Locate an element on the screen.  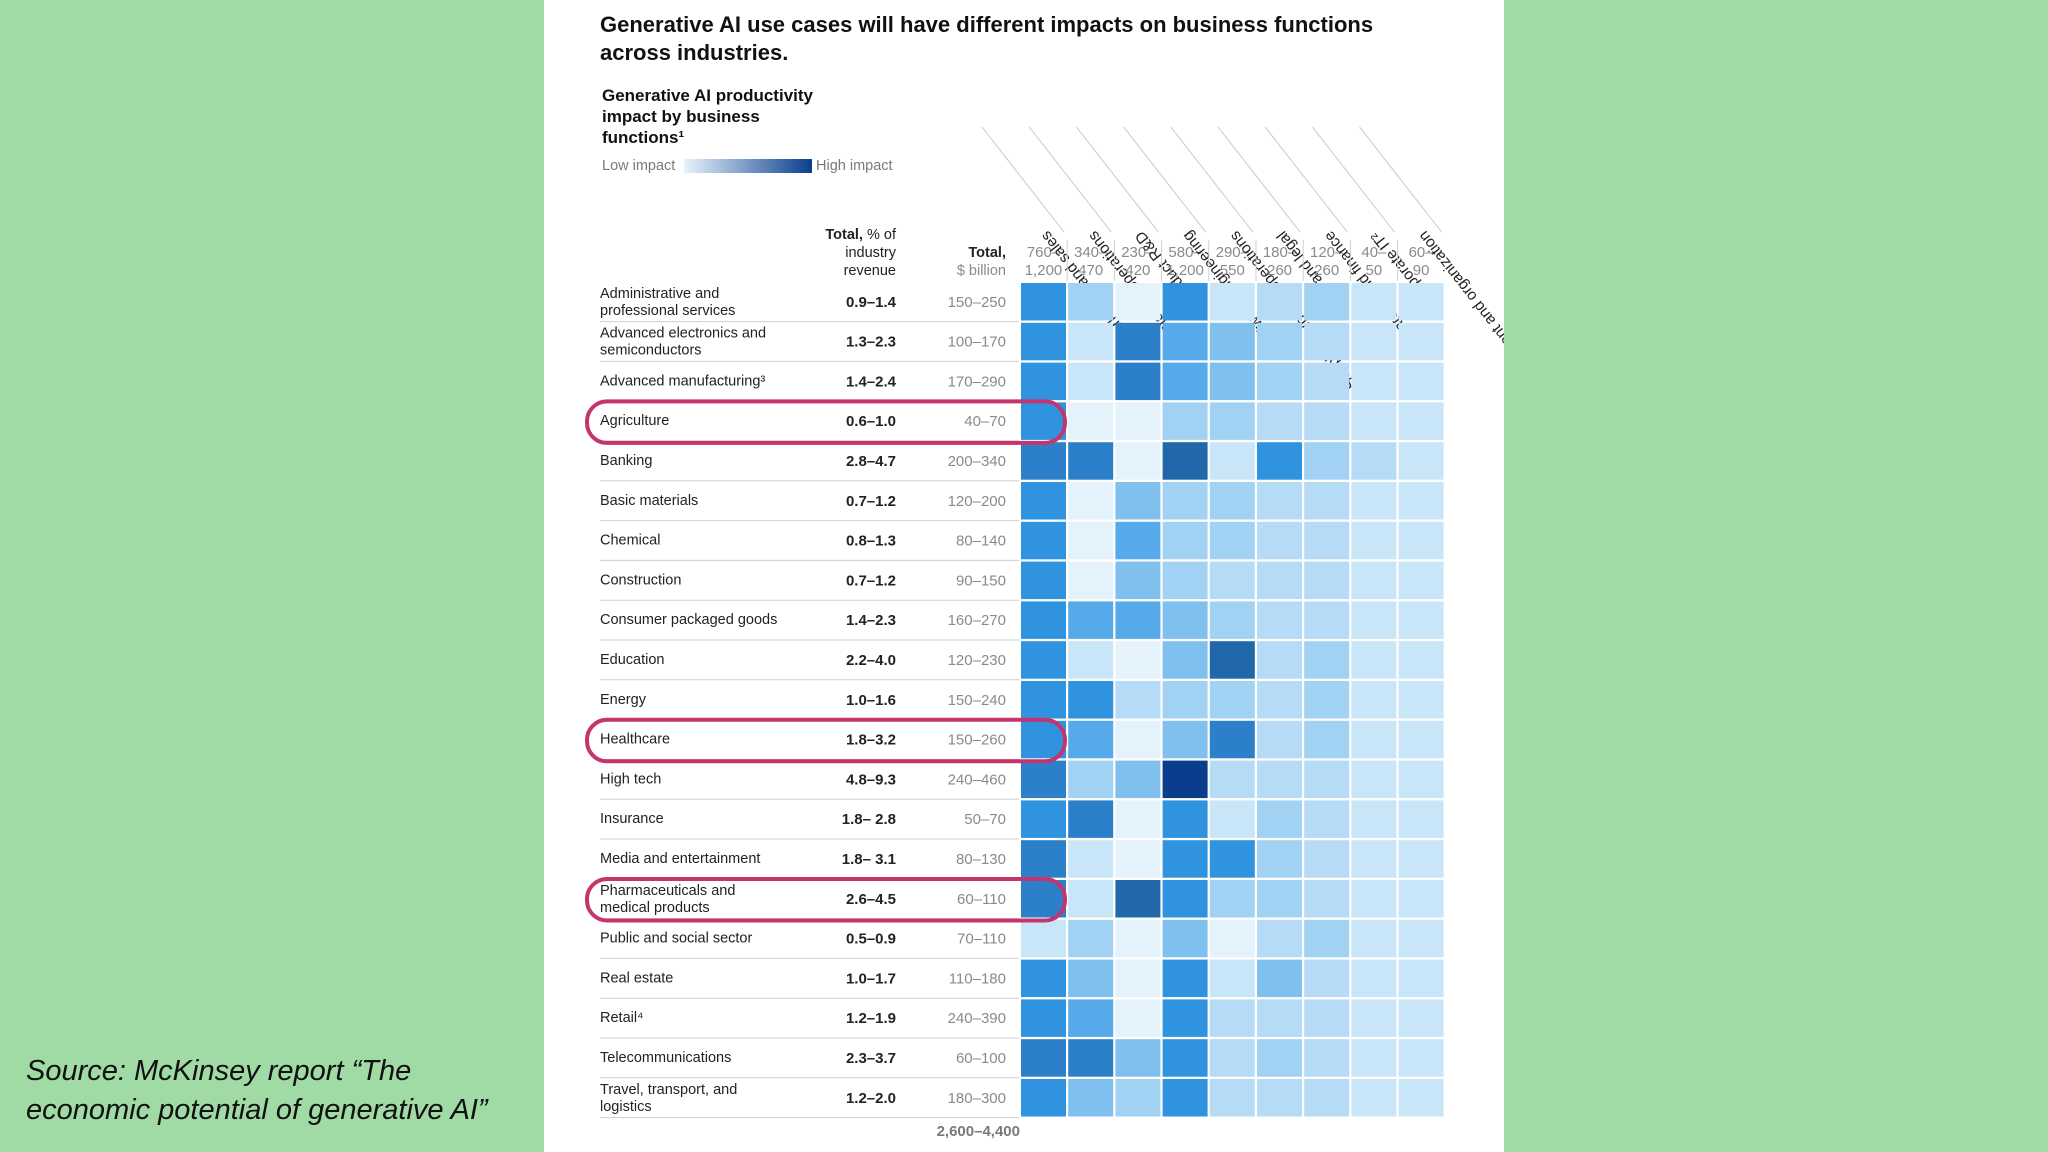
column-total-line1: 60– is located at coordinates (1422, 252).